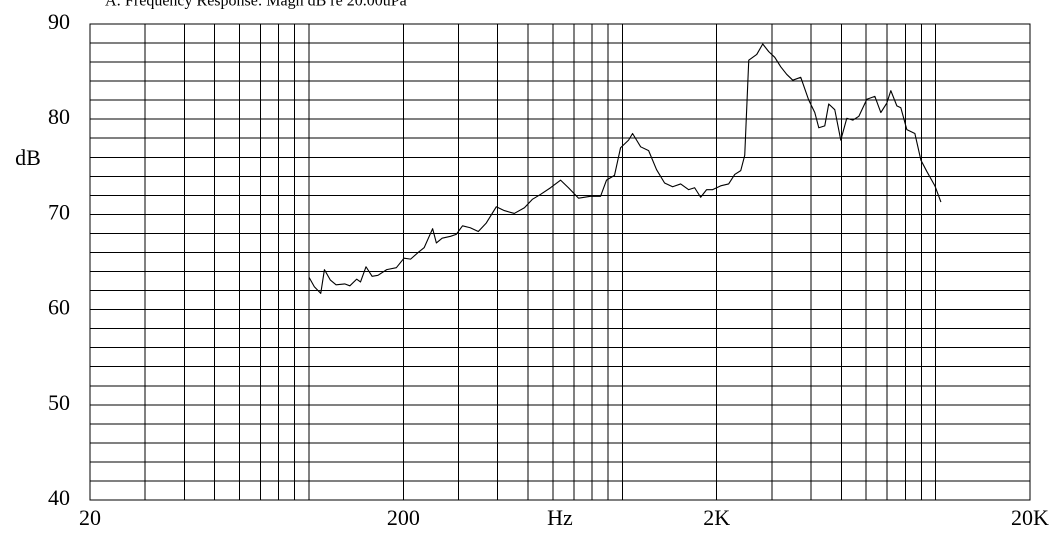  I want to click on y-tick-label: 40, so click(59, 497).